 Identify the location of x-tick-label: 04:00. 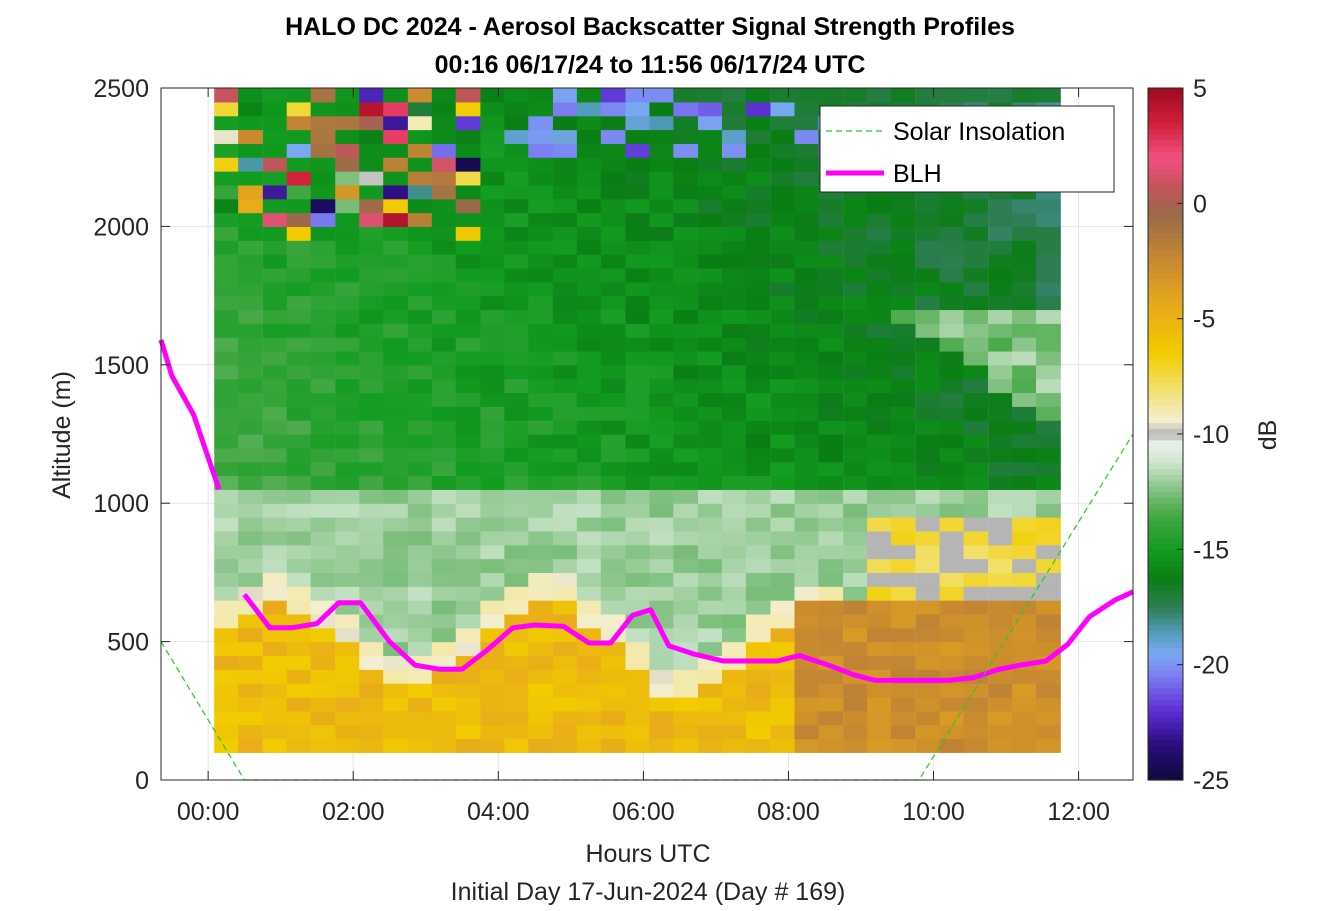
(498, 812).